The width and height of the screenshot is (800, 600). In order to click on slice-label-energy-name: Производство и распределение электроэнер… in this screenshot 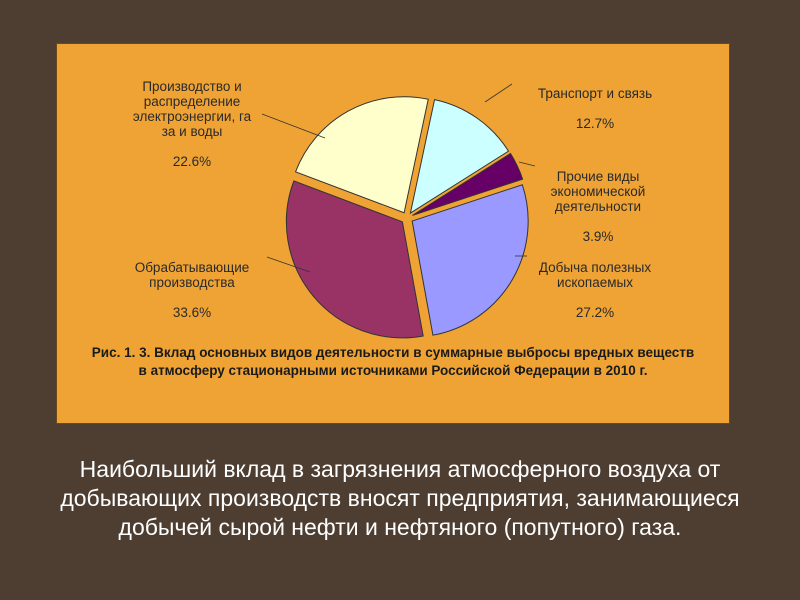, I will do `click(192, 109)`.